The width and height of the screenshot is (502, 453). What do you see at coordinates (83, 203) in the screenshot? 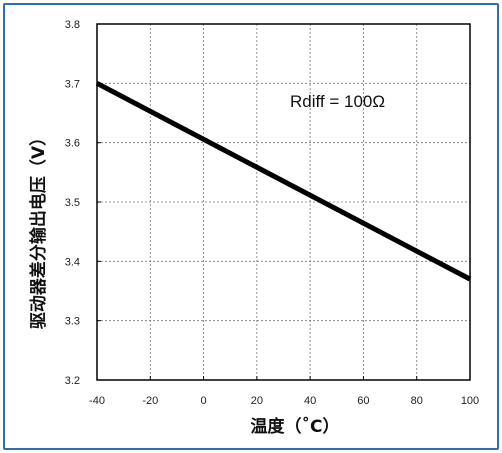
I see `y-ticks: 3.2 3.3 3.4 3.5 3.6 3.7 3.8` at bounding box center [83, 203].